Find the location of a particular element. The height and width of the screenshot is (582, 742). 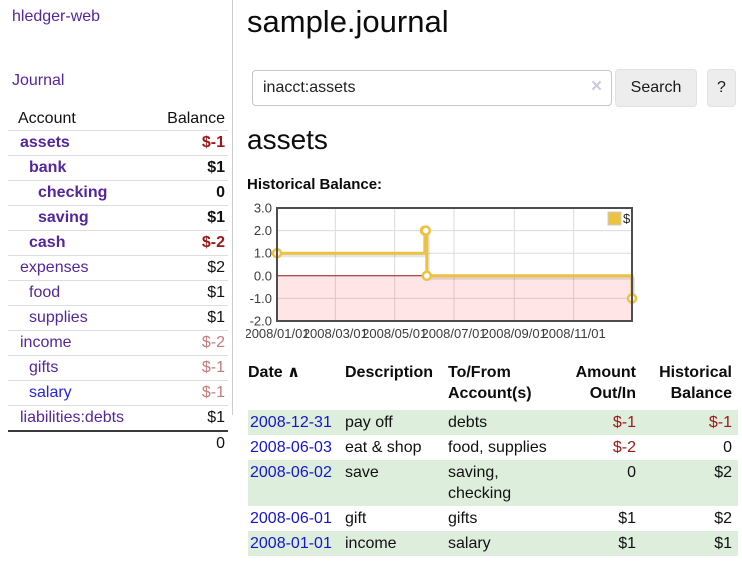

register-accounts: salary is located at coordinates (509, 543).